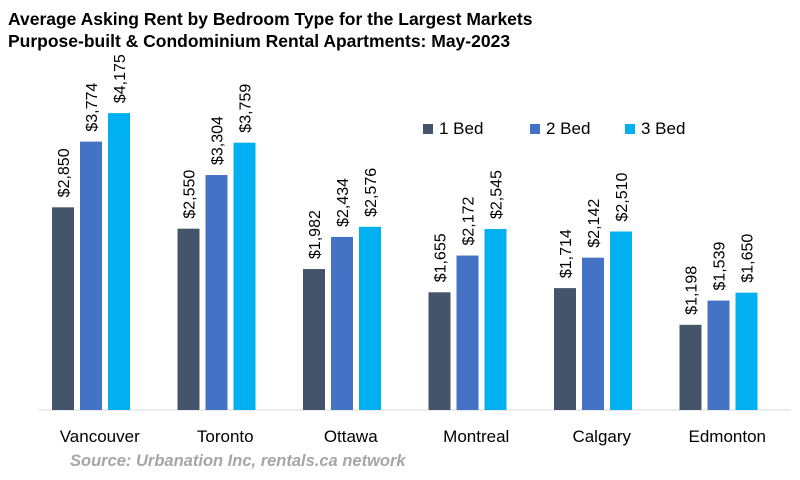  I want to click on data-label: $2,510, so click(622, 196).